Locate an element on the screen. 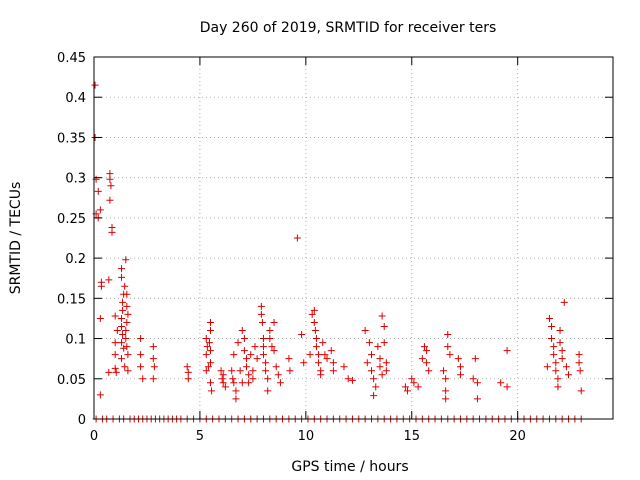  y-tick-label: 0.3 is located at coordinates (75, 179).